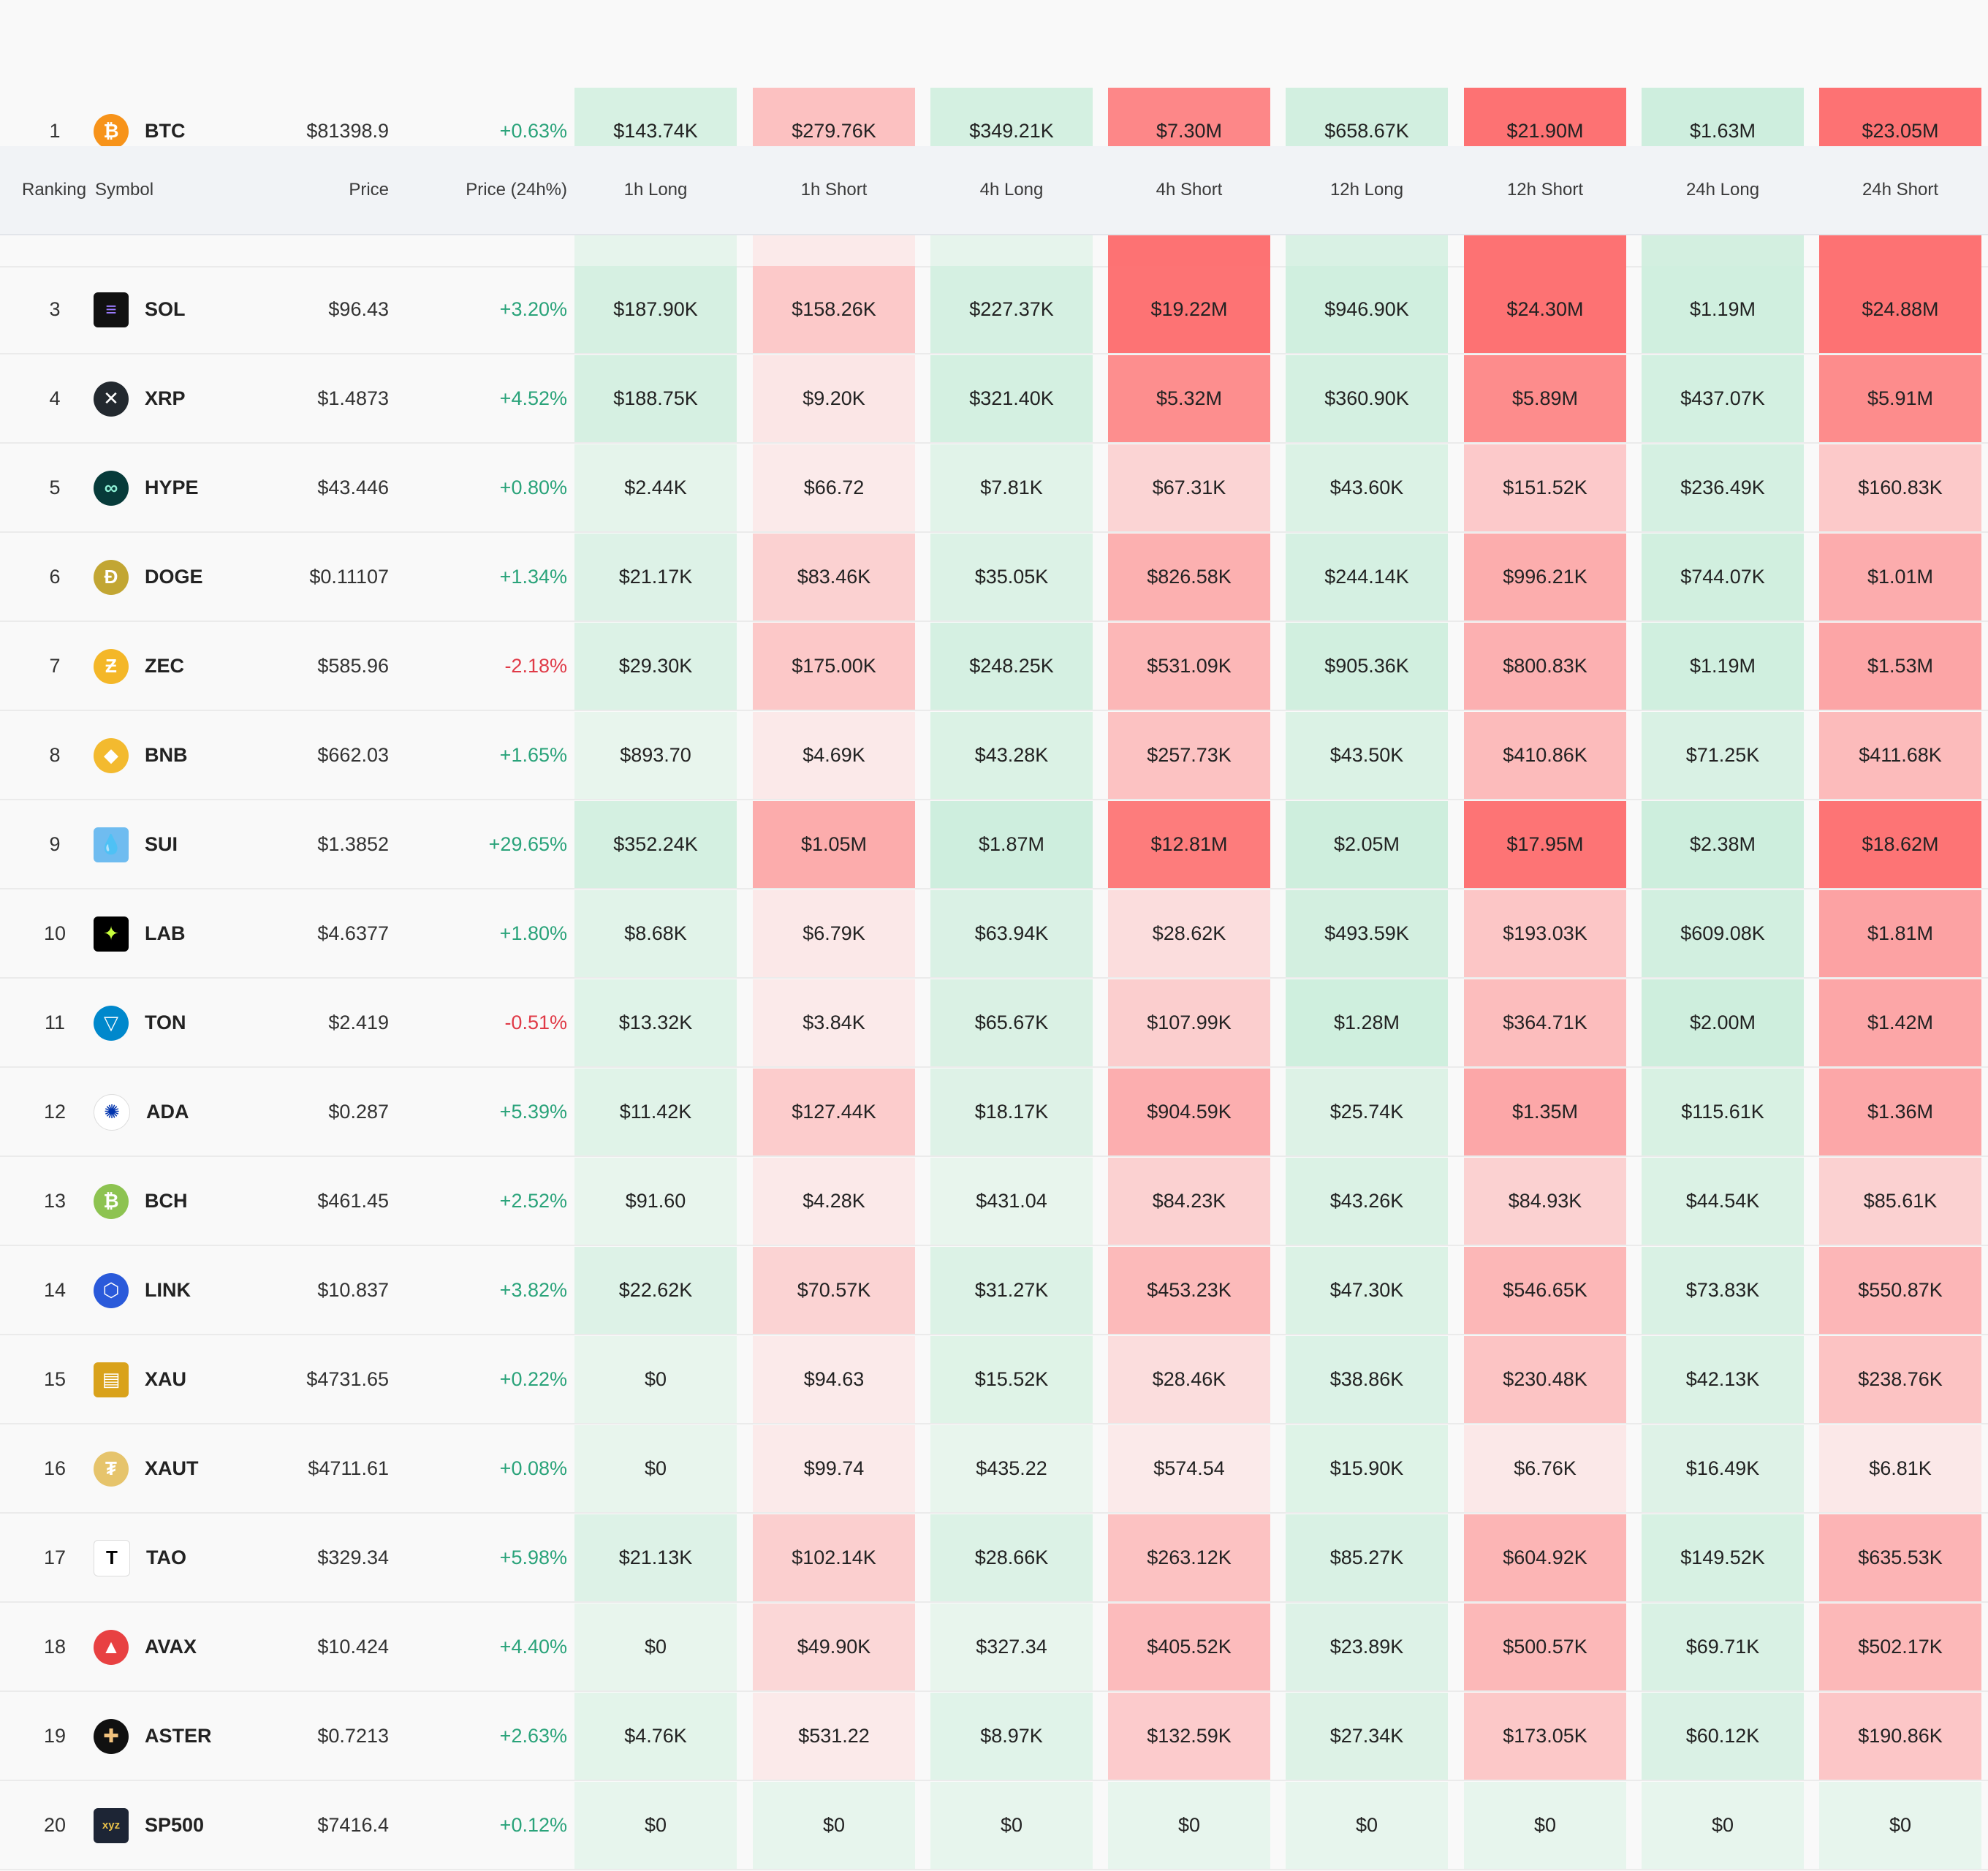 The width and height of the screenshot is (1988, 1871). What do you see at coordinates (353, 1201) in the screenshot?
I see `price-cell: $461.45` at bounding box center [353, 1201].